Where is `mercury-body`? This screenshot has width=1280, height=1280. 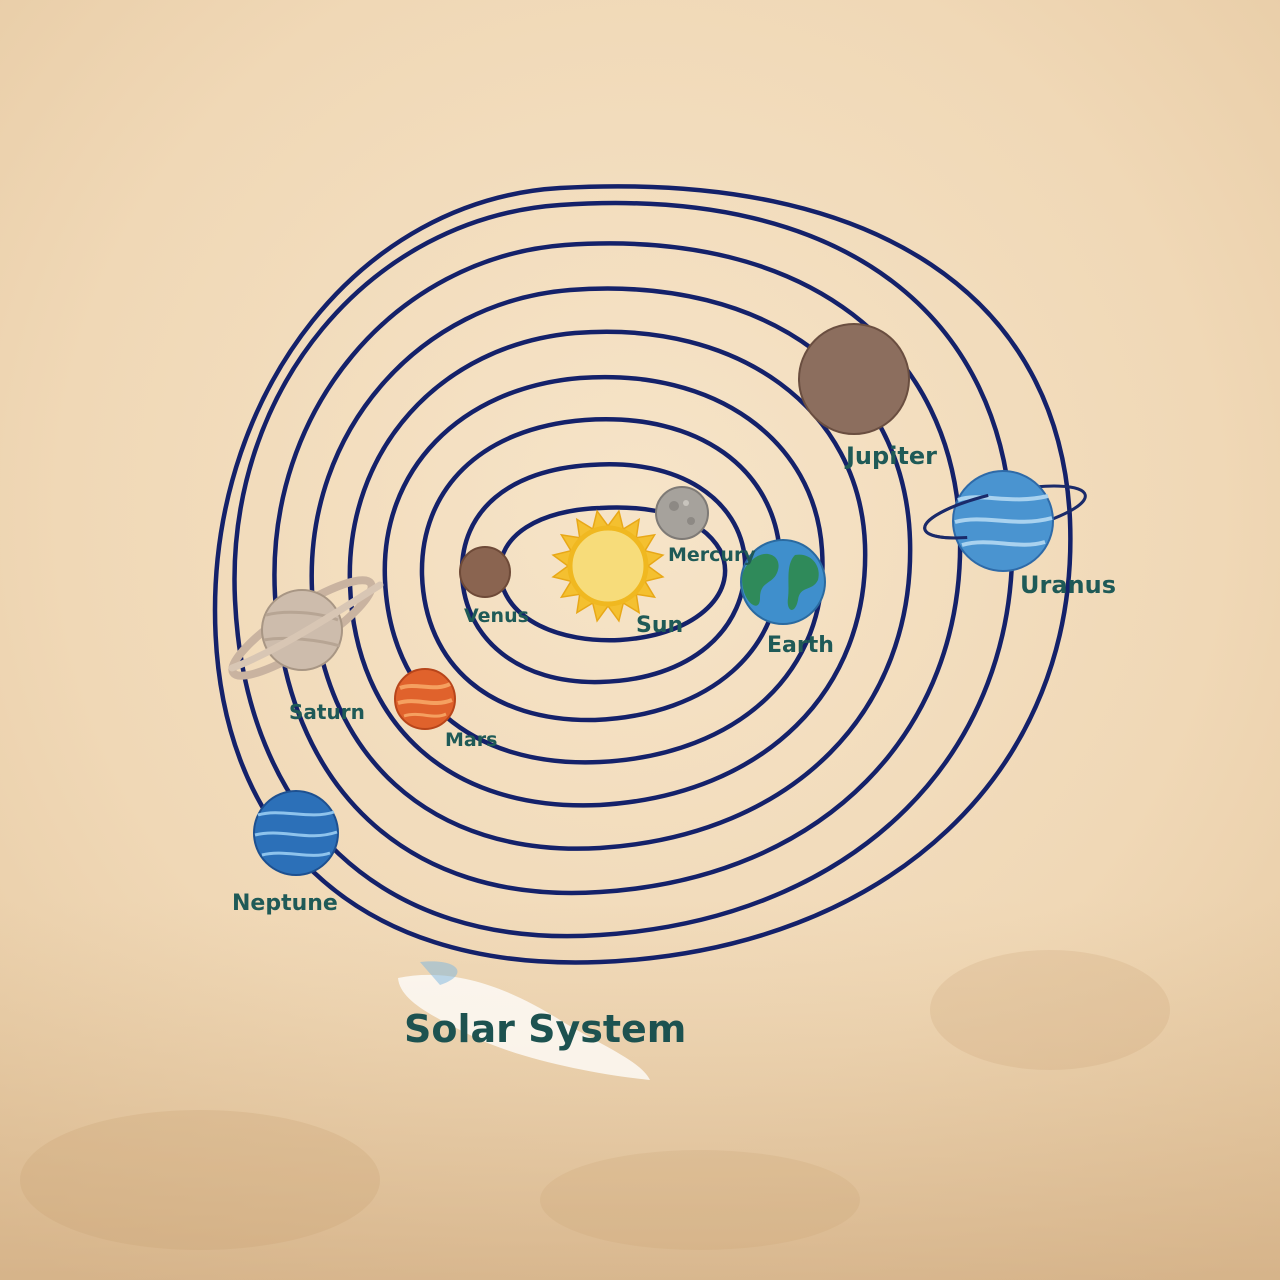 mercury-body is located at coordinates (682, 513).